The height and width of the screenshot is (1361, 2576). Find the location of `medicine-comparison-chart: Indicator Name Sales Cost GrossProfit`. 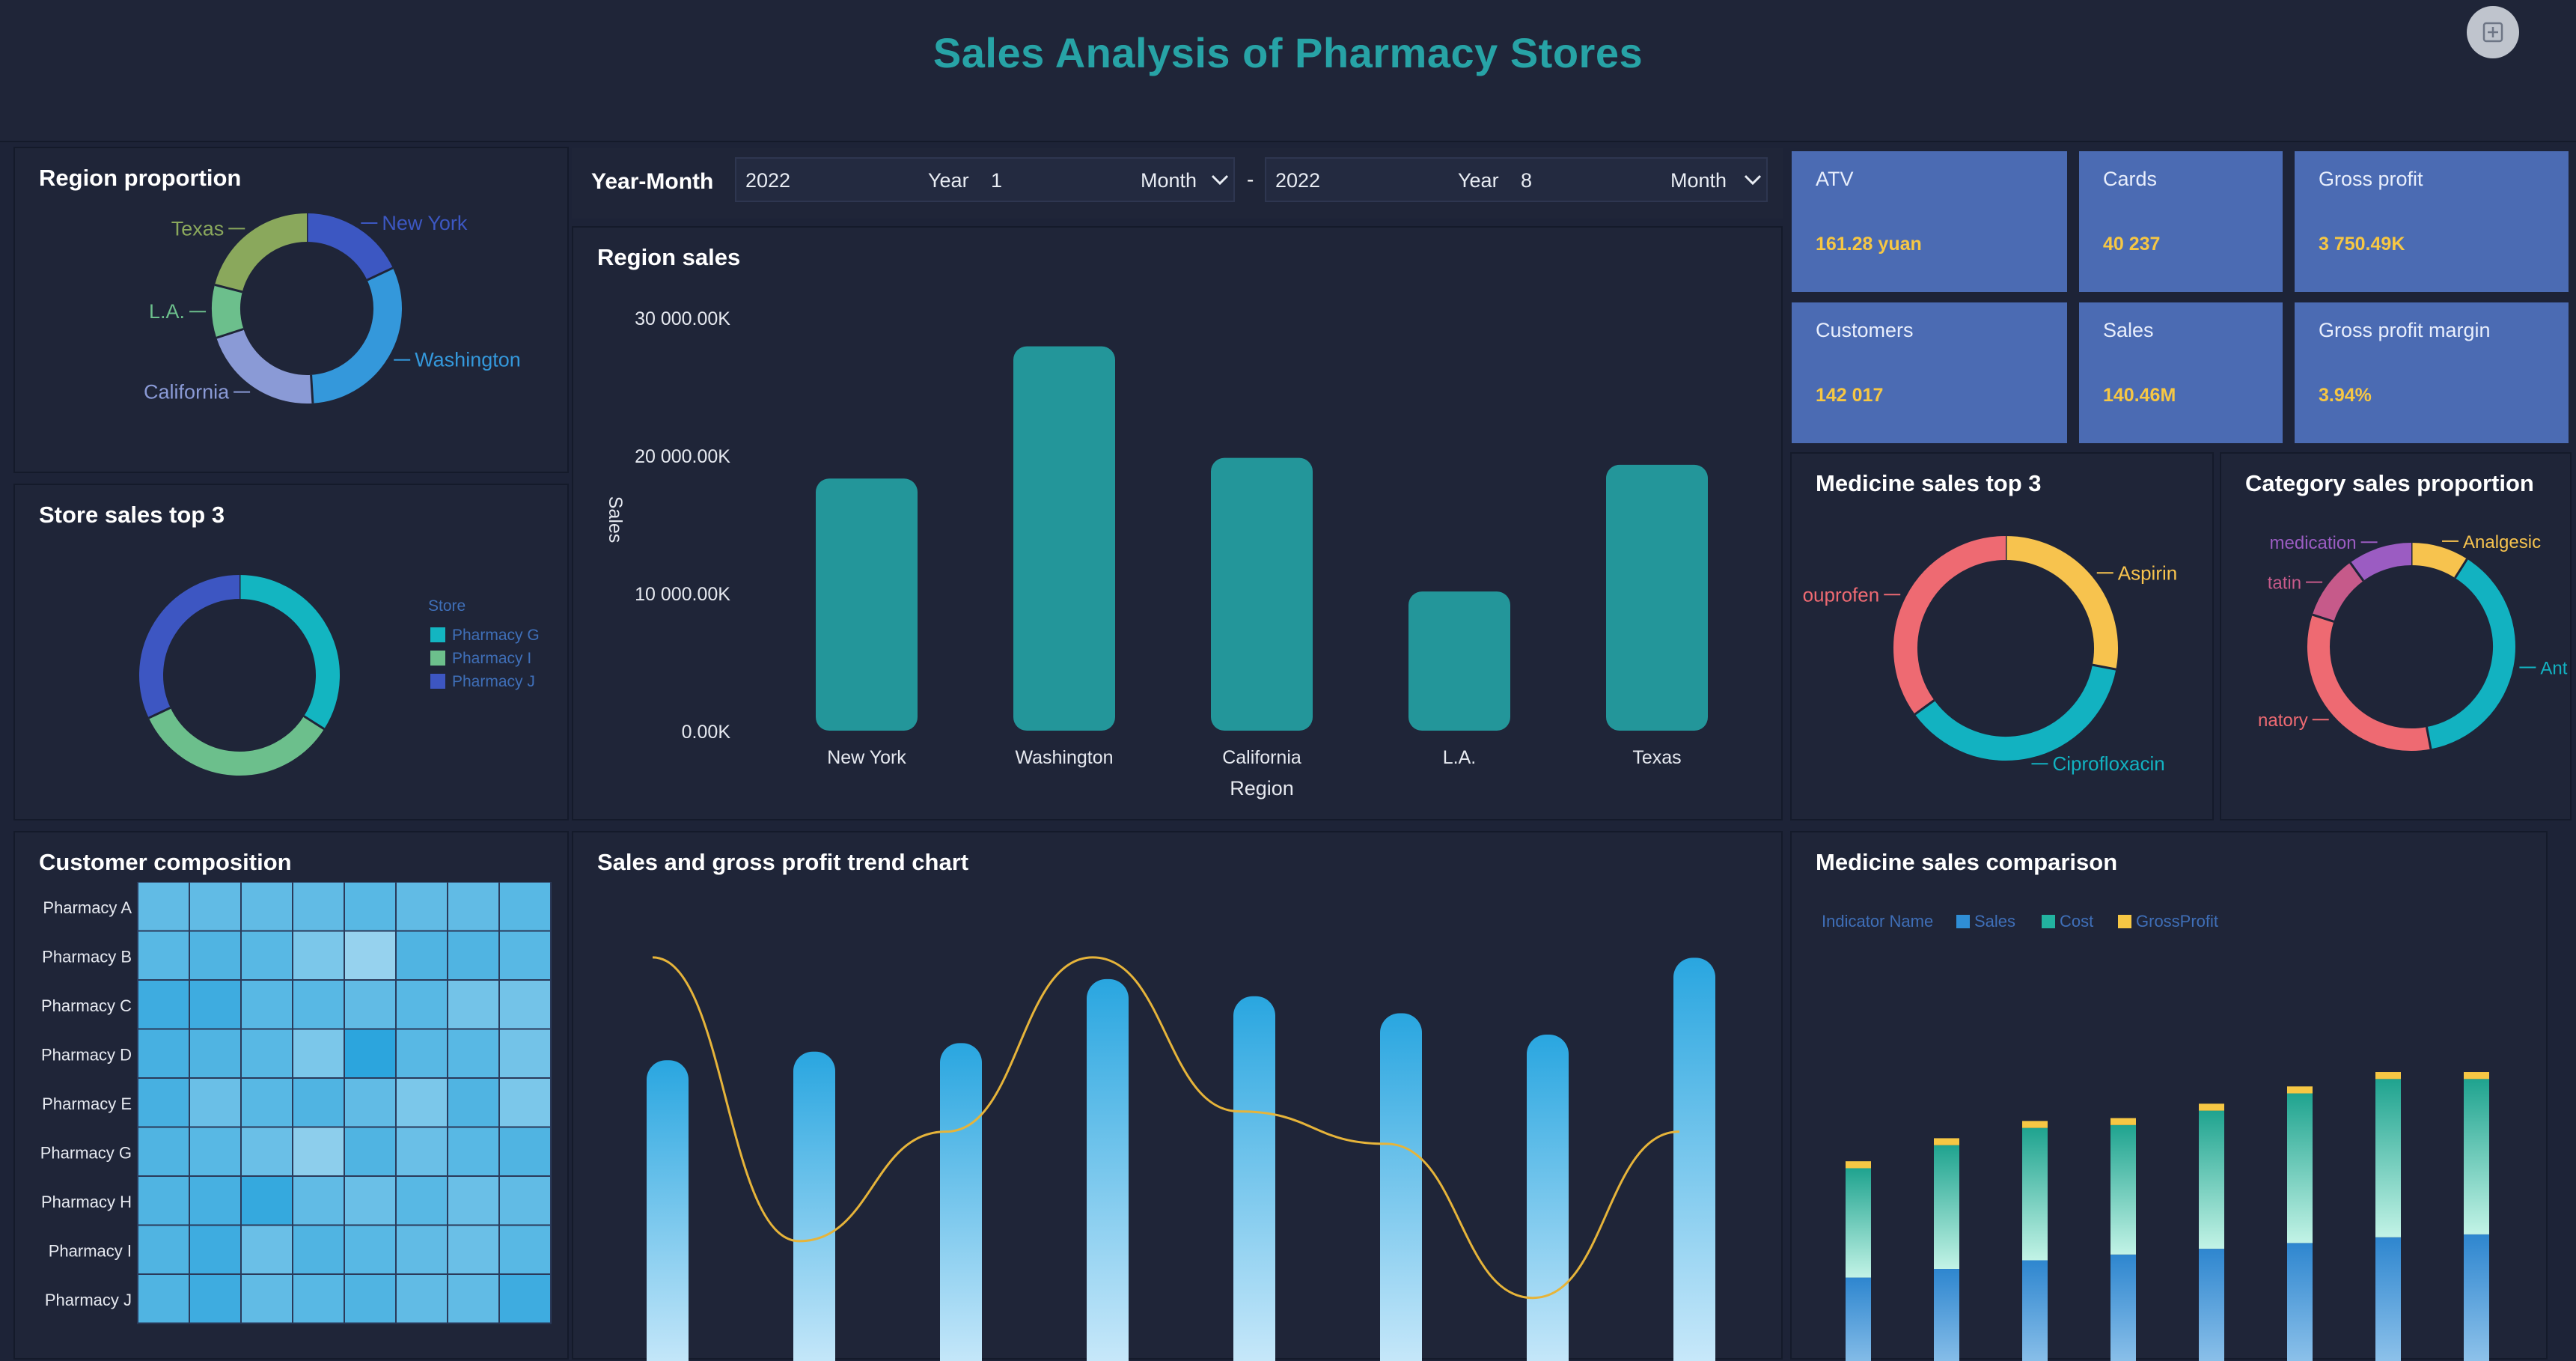

medicine-comparison-chart: Indicator Name Sales Cost GrossProfit is located at coordinates (2169, 1122).